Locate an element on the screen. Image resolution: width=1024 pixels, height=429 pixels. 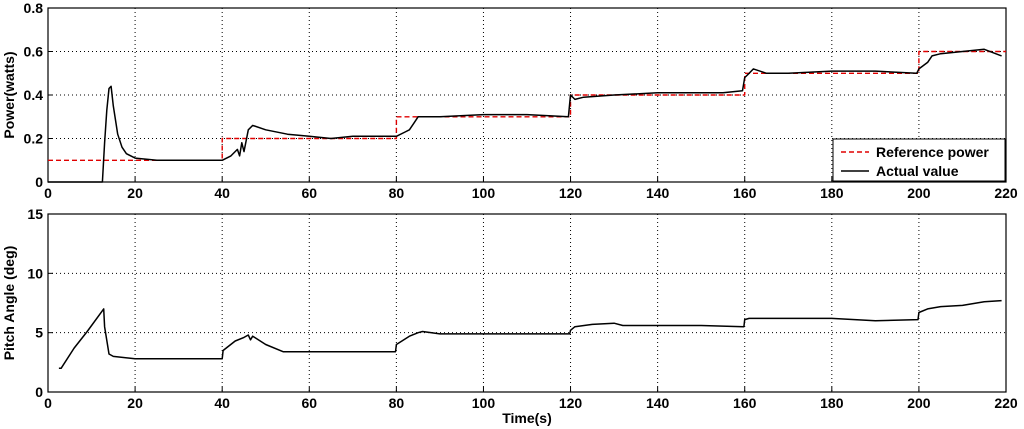
power-x-tick-label: 140 is located at coordinates (658, 193).